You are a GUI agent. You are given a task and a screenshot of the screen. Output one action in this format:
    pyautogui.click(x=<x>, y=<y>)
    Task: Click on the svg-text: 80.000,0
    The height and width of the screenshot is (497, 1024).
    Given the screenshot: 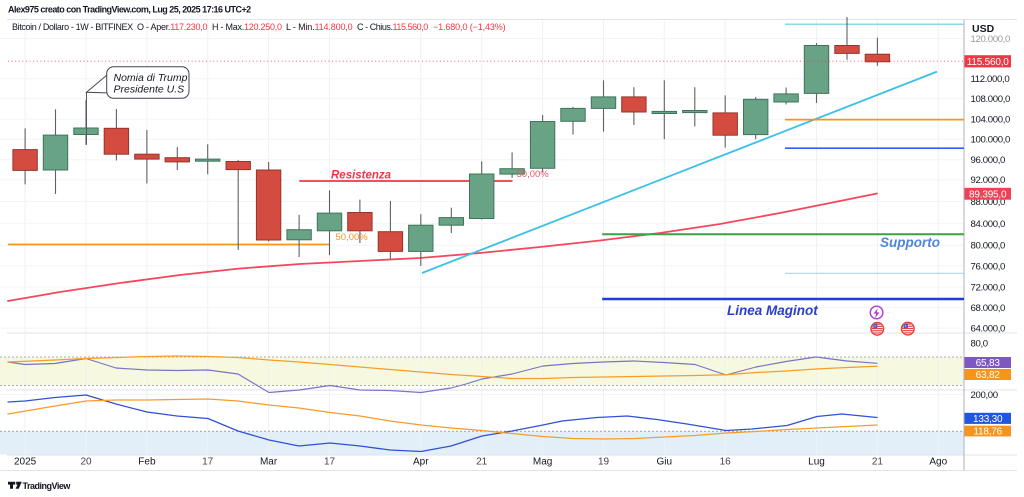 What is the action you would take?
    pyautogui.click(x=988, y=246)
    